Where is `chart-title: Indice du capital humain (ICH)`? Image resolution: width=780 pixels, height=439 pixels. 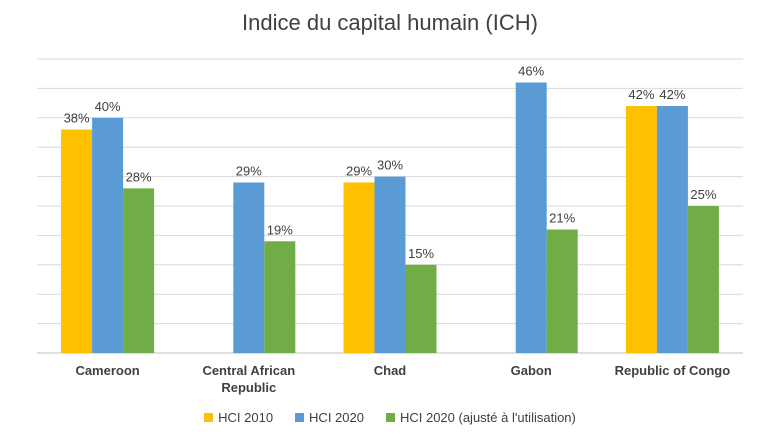
chart-title: Indice du capital humain (ICH) is located at coordinates (390, 22).